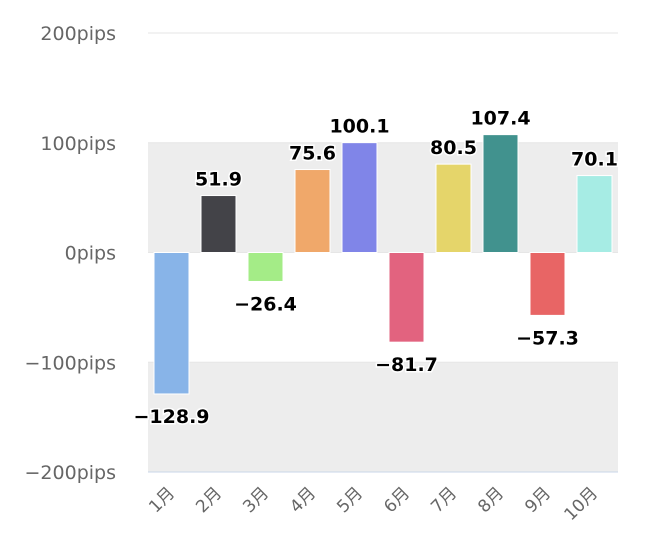  What do you see at coordinates (373, 503) in the screenshot?
I see `x-axis-category-labels: 1月 2月 3月 4月 5月 6月 7月 8月 9月 10月` at bounding box center [373, 503].